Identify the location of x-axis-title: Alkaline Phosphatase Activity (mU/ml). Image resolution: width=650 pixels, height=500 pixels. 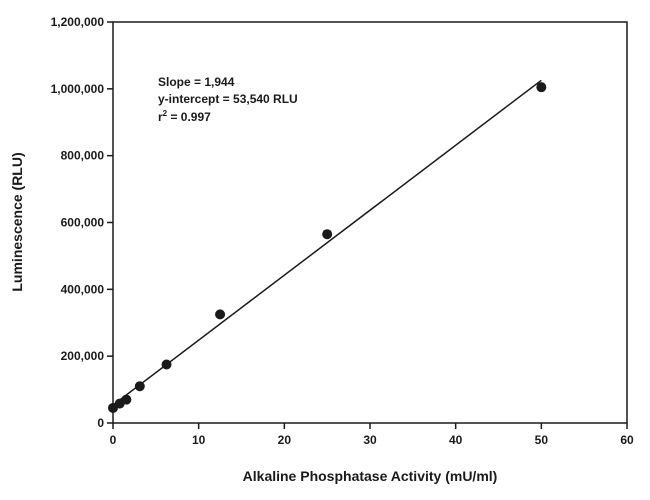
(370, 476).